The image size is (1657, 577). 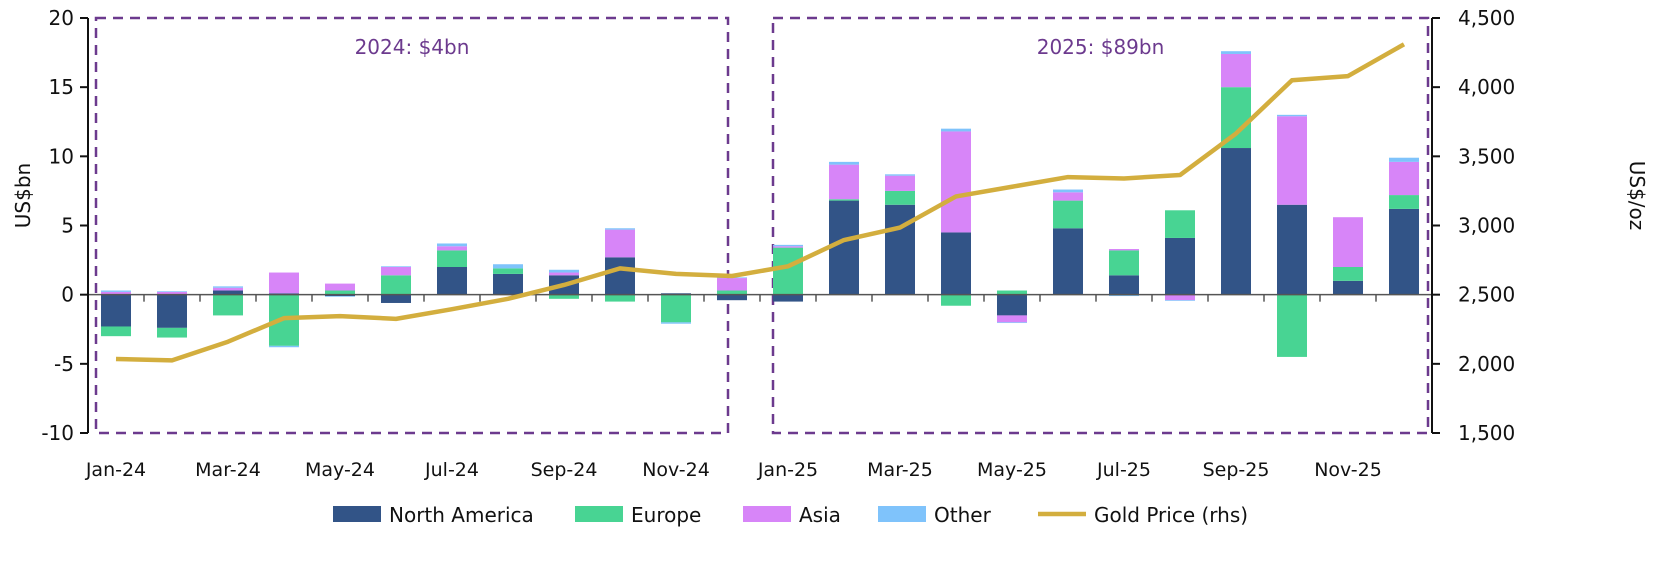 What do you see at coordinates (61, 87) in the screenshot?
I see `y-tick-label: 15` at bounding box center [61, 87].